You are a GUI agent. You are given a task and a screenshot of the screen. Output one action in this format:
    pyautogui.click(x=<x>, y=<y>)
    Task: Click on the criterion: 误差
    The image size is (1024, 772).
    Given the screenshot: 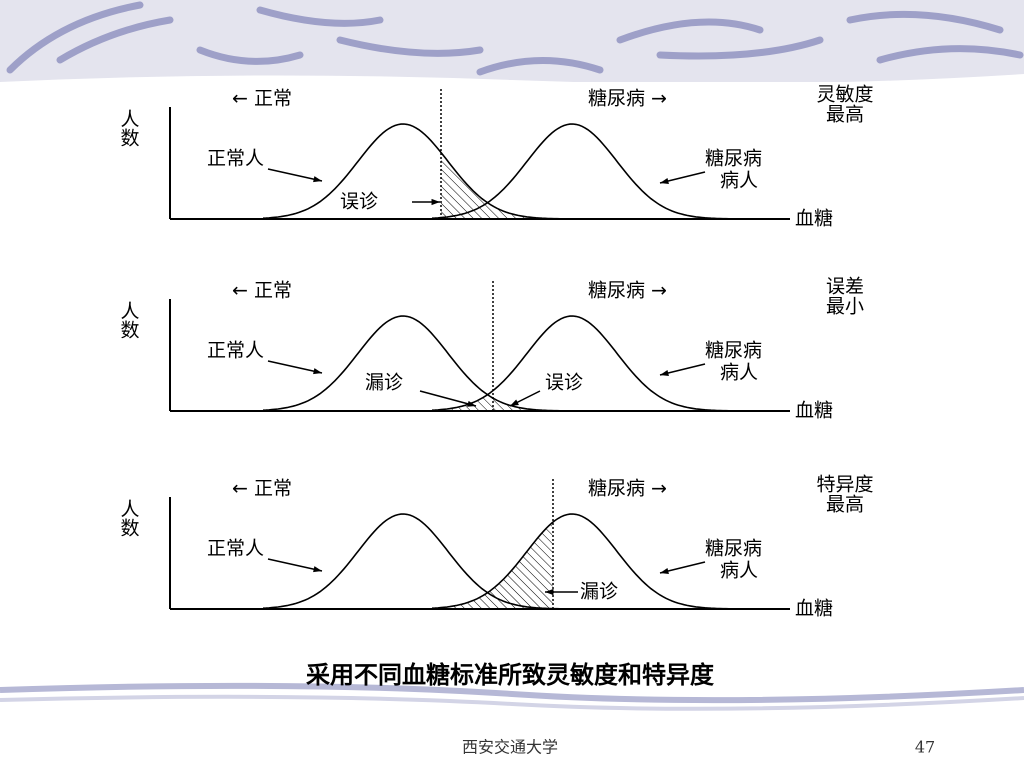 What is the action you would take?
    pyautogui.click(x=845, y=287)
    